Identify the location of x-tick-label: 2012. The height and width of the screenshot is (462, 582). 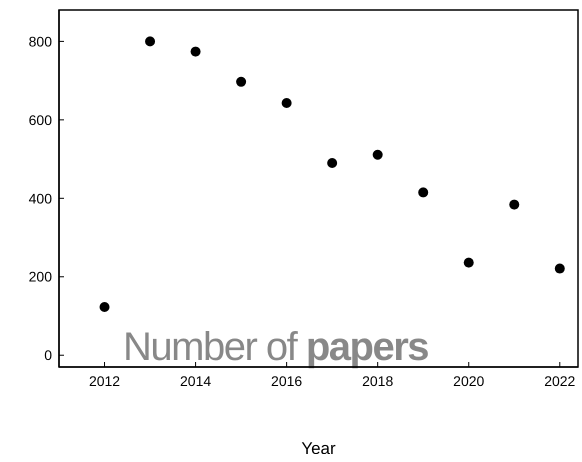
(104, 380).